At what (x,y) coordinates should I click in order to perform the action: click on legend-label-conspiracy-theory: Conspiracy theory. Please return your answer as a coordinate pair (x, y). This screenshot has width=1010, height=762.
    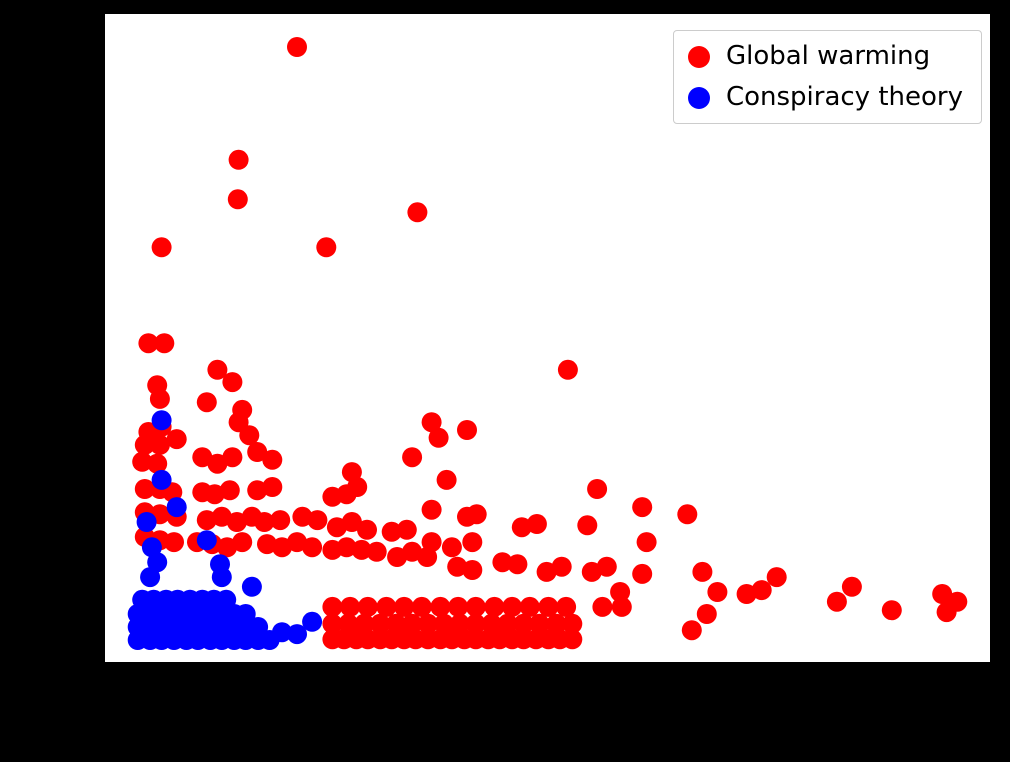
    Looking at the image, I should click on (844, 97).